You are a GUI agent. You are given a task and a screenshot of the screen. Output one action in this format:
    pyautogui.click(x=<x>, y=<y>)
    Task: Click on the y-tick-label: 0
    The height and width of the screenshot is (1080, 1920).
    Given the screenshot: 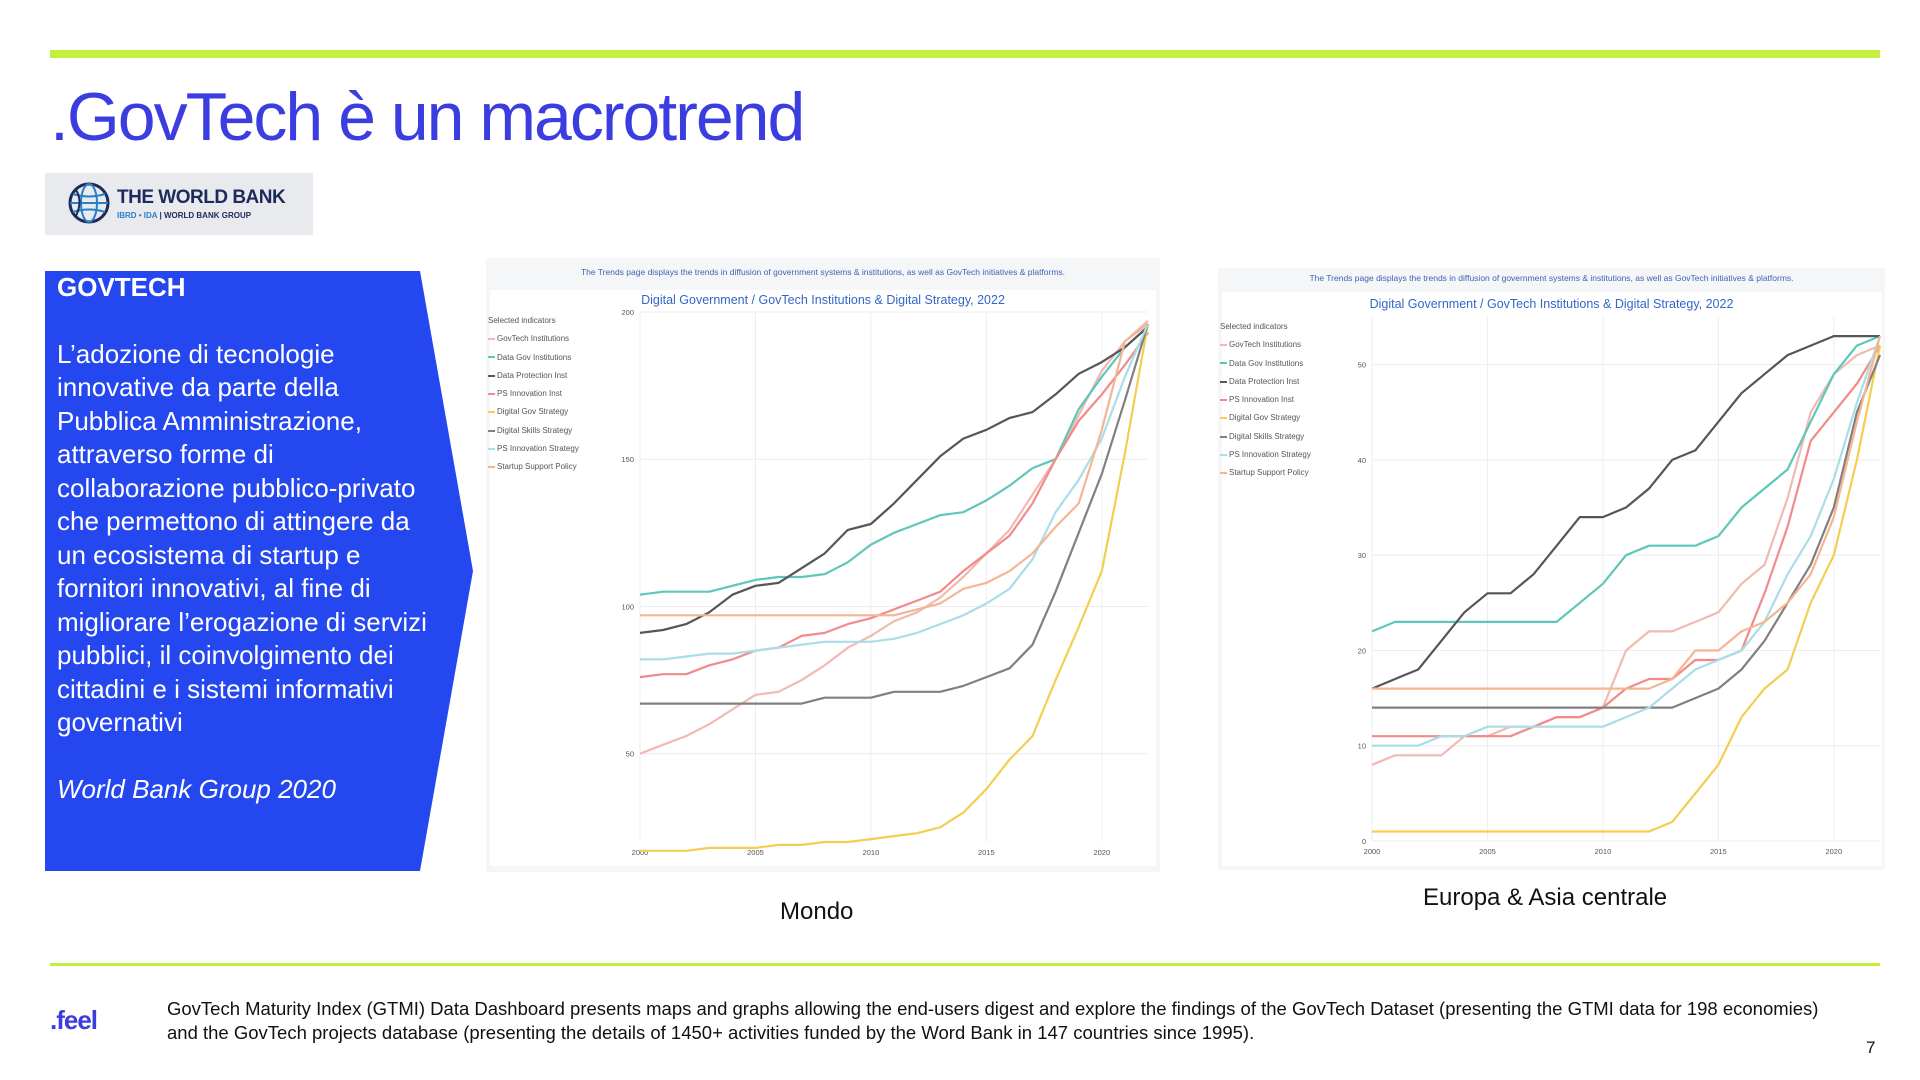 What is the action you would take?
    pyautogui.click(x=1364, y=841)
    